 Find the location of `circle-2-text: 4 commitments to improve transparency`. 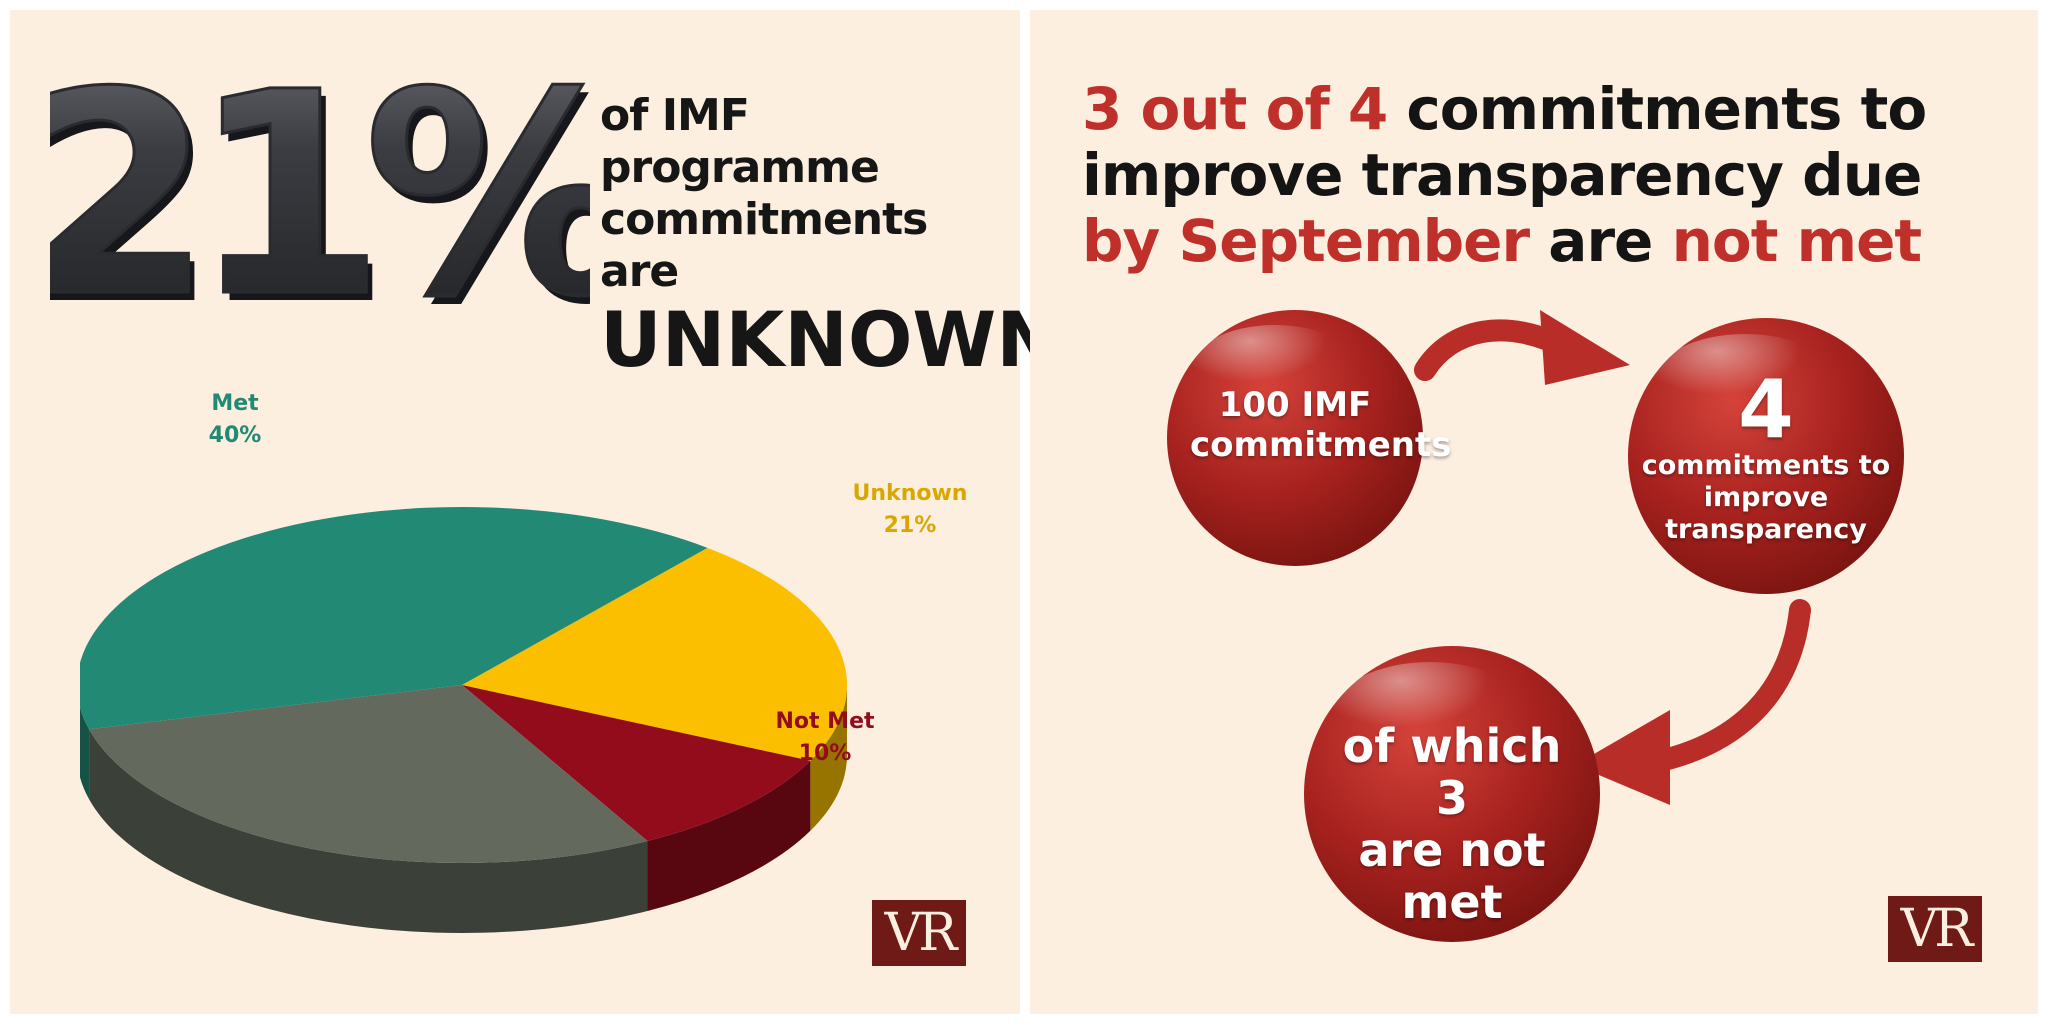

circle-2-text: 4 commitments to improve transparency is located at coordinates (1766, 458).